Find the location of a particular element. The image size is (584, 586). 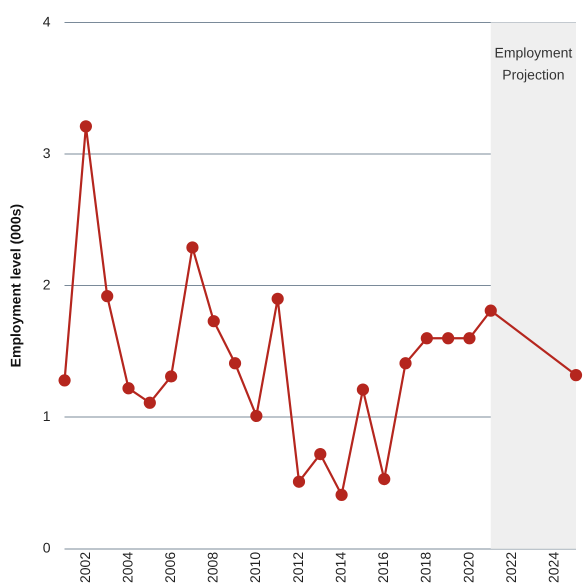

x-tick-label: 2022 is located at coordinates (510, 568).